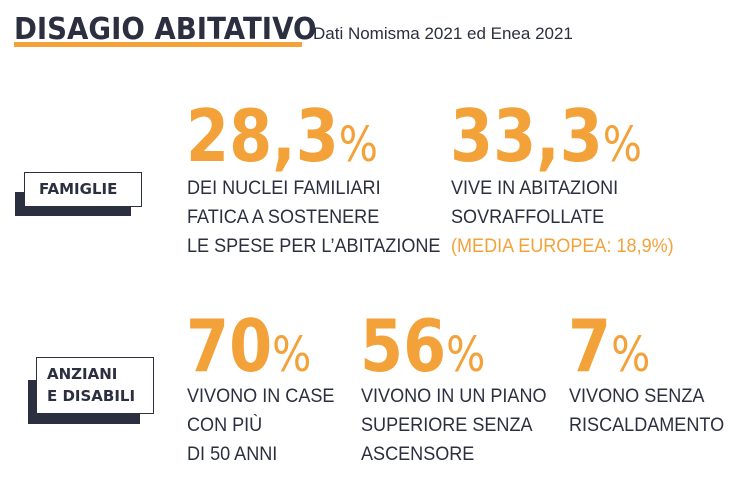 Image resolution: width=729 pixels, height=484 pixels. I want to click on page-title: DISAGIO ABITATIVO, so click(165, 29).